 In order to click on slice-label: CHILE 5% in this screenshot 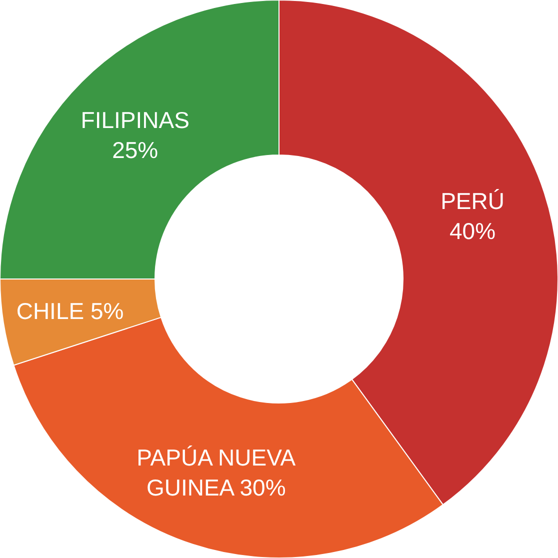, I will do `click(70, 311)`.